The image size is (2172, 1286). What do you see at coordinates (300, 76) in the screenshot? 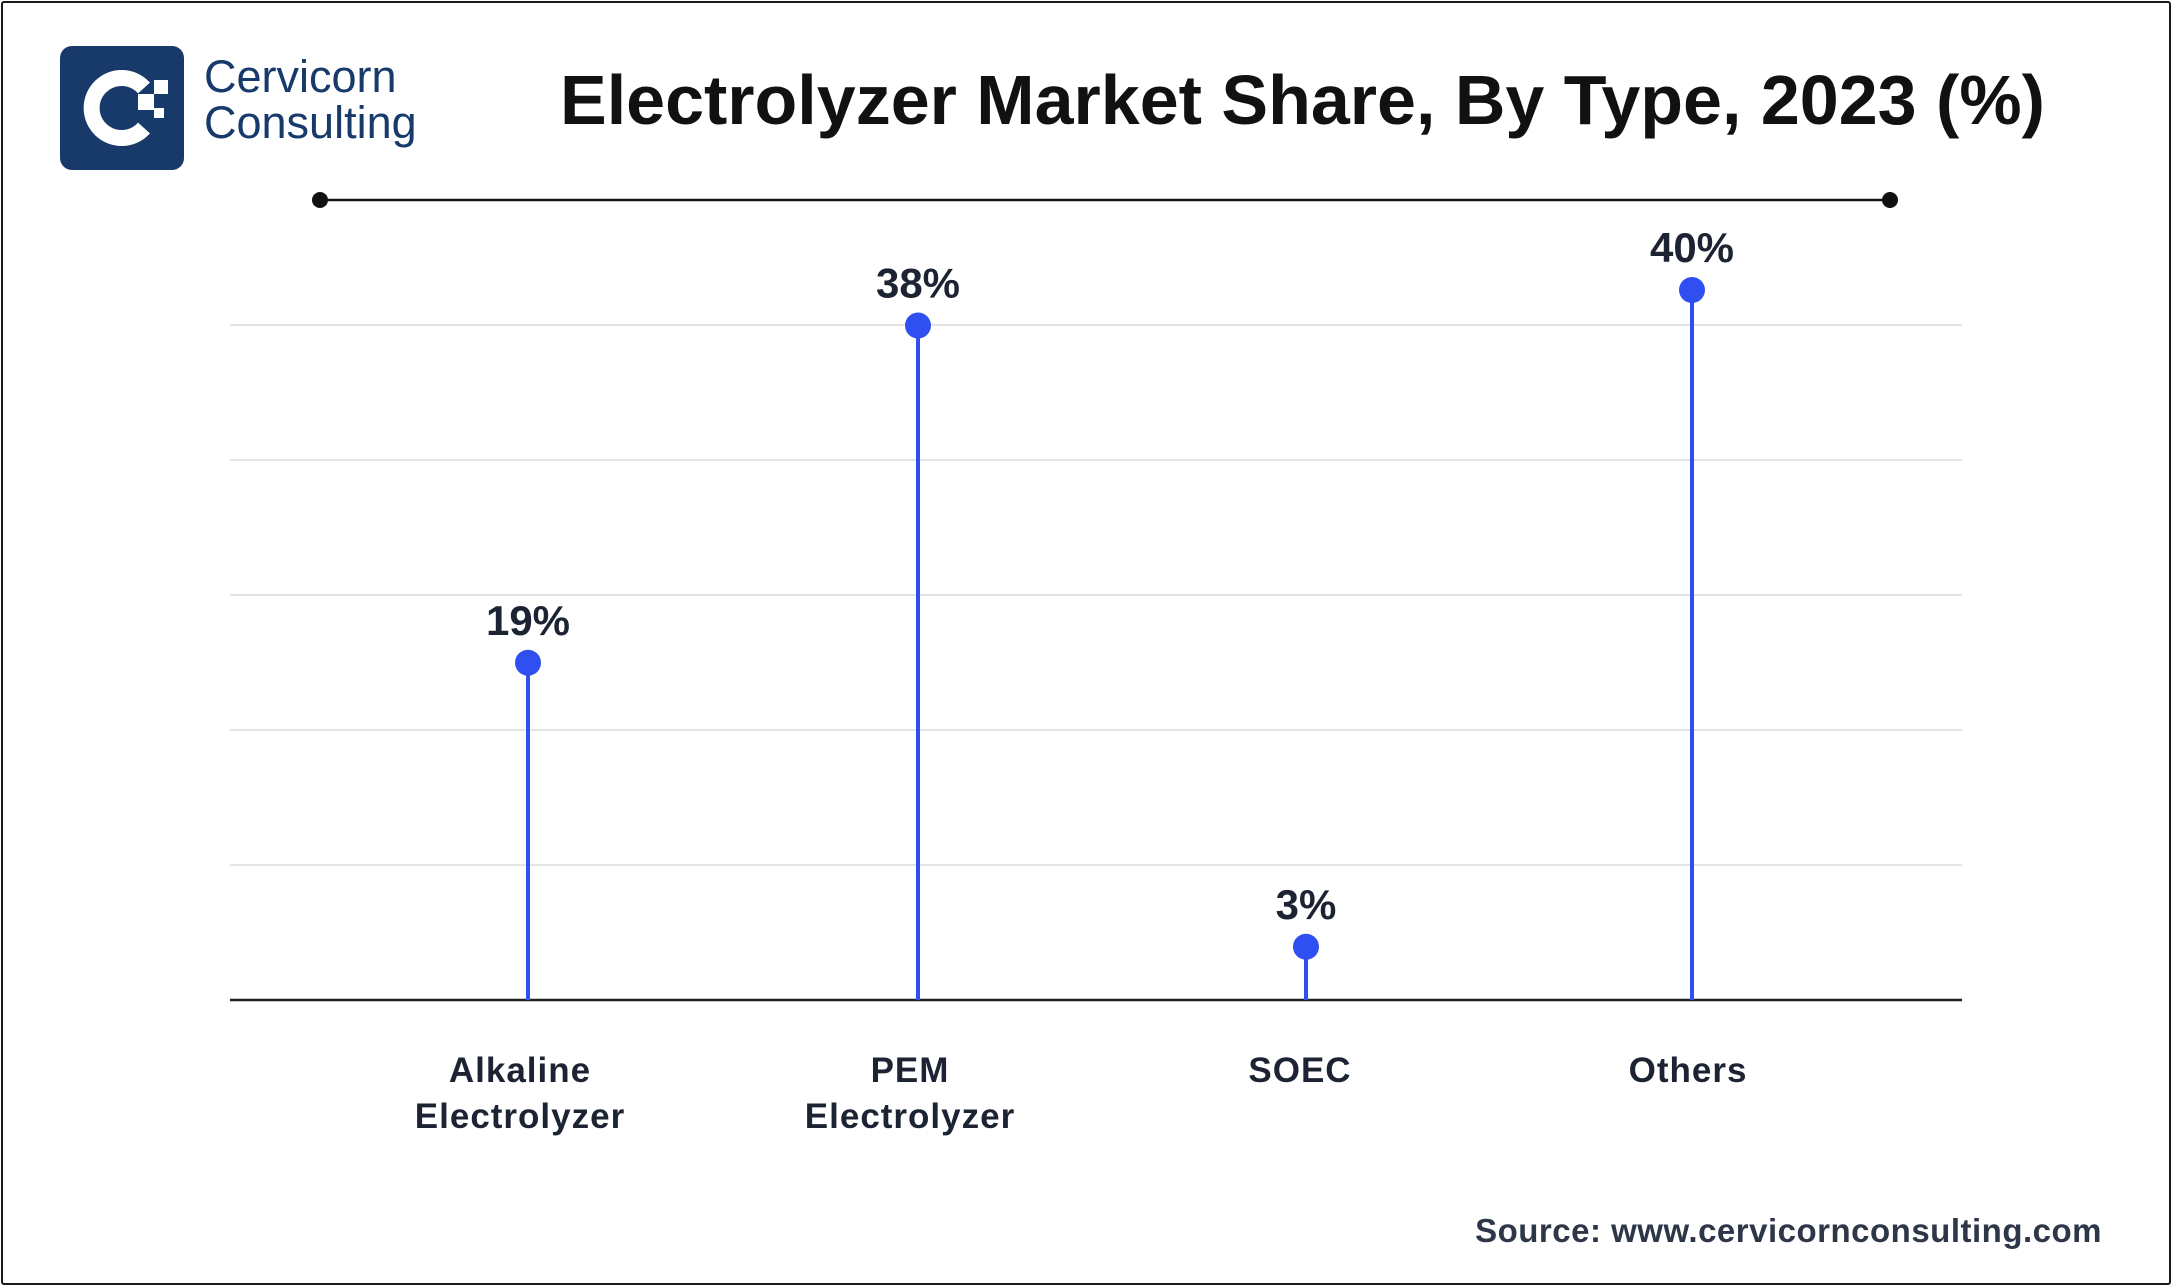
I see `logo-line-1: Cervicorn` at bounding box center [300, 76].